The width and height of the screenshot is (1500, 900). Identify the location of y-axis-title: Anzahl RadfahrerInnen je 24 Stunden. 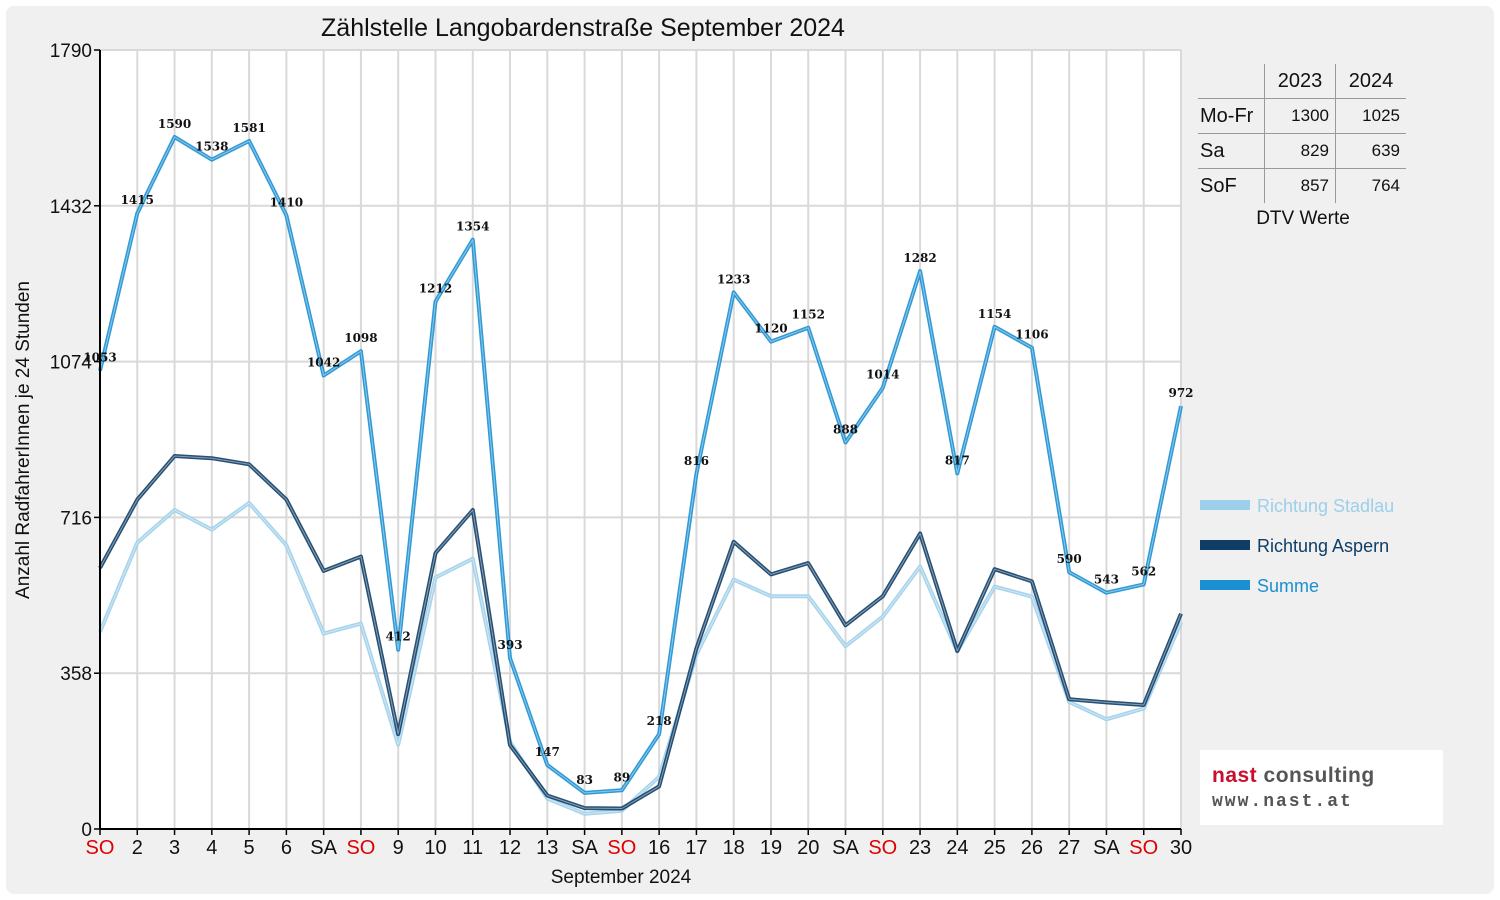
(23, 440).